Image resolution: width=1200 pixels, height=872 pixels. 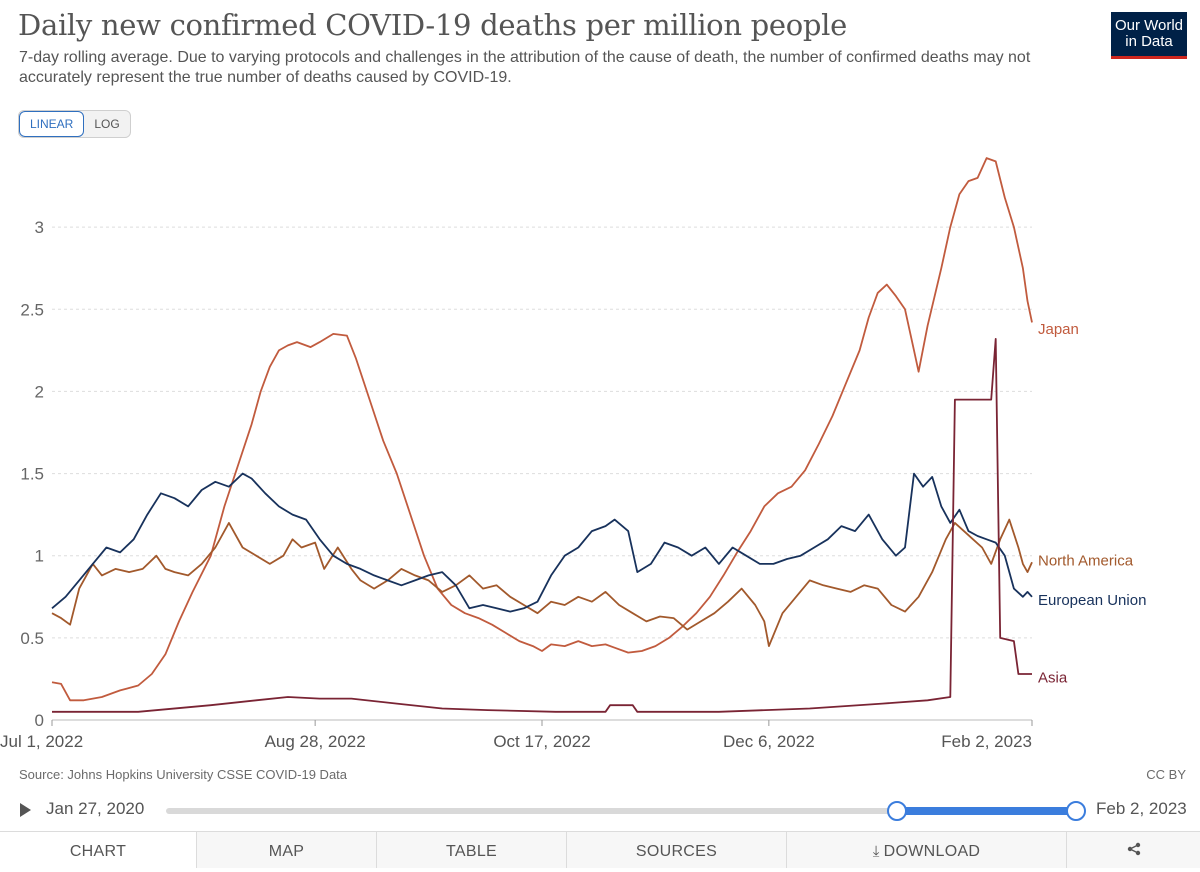 I want to click on series-line-north-america, so click(x=542, y=582).